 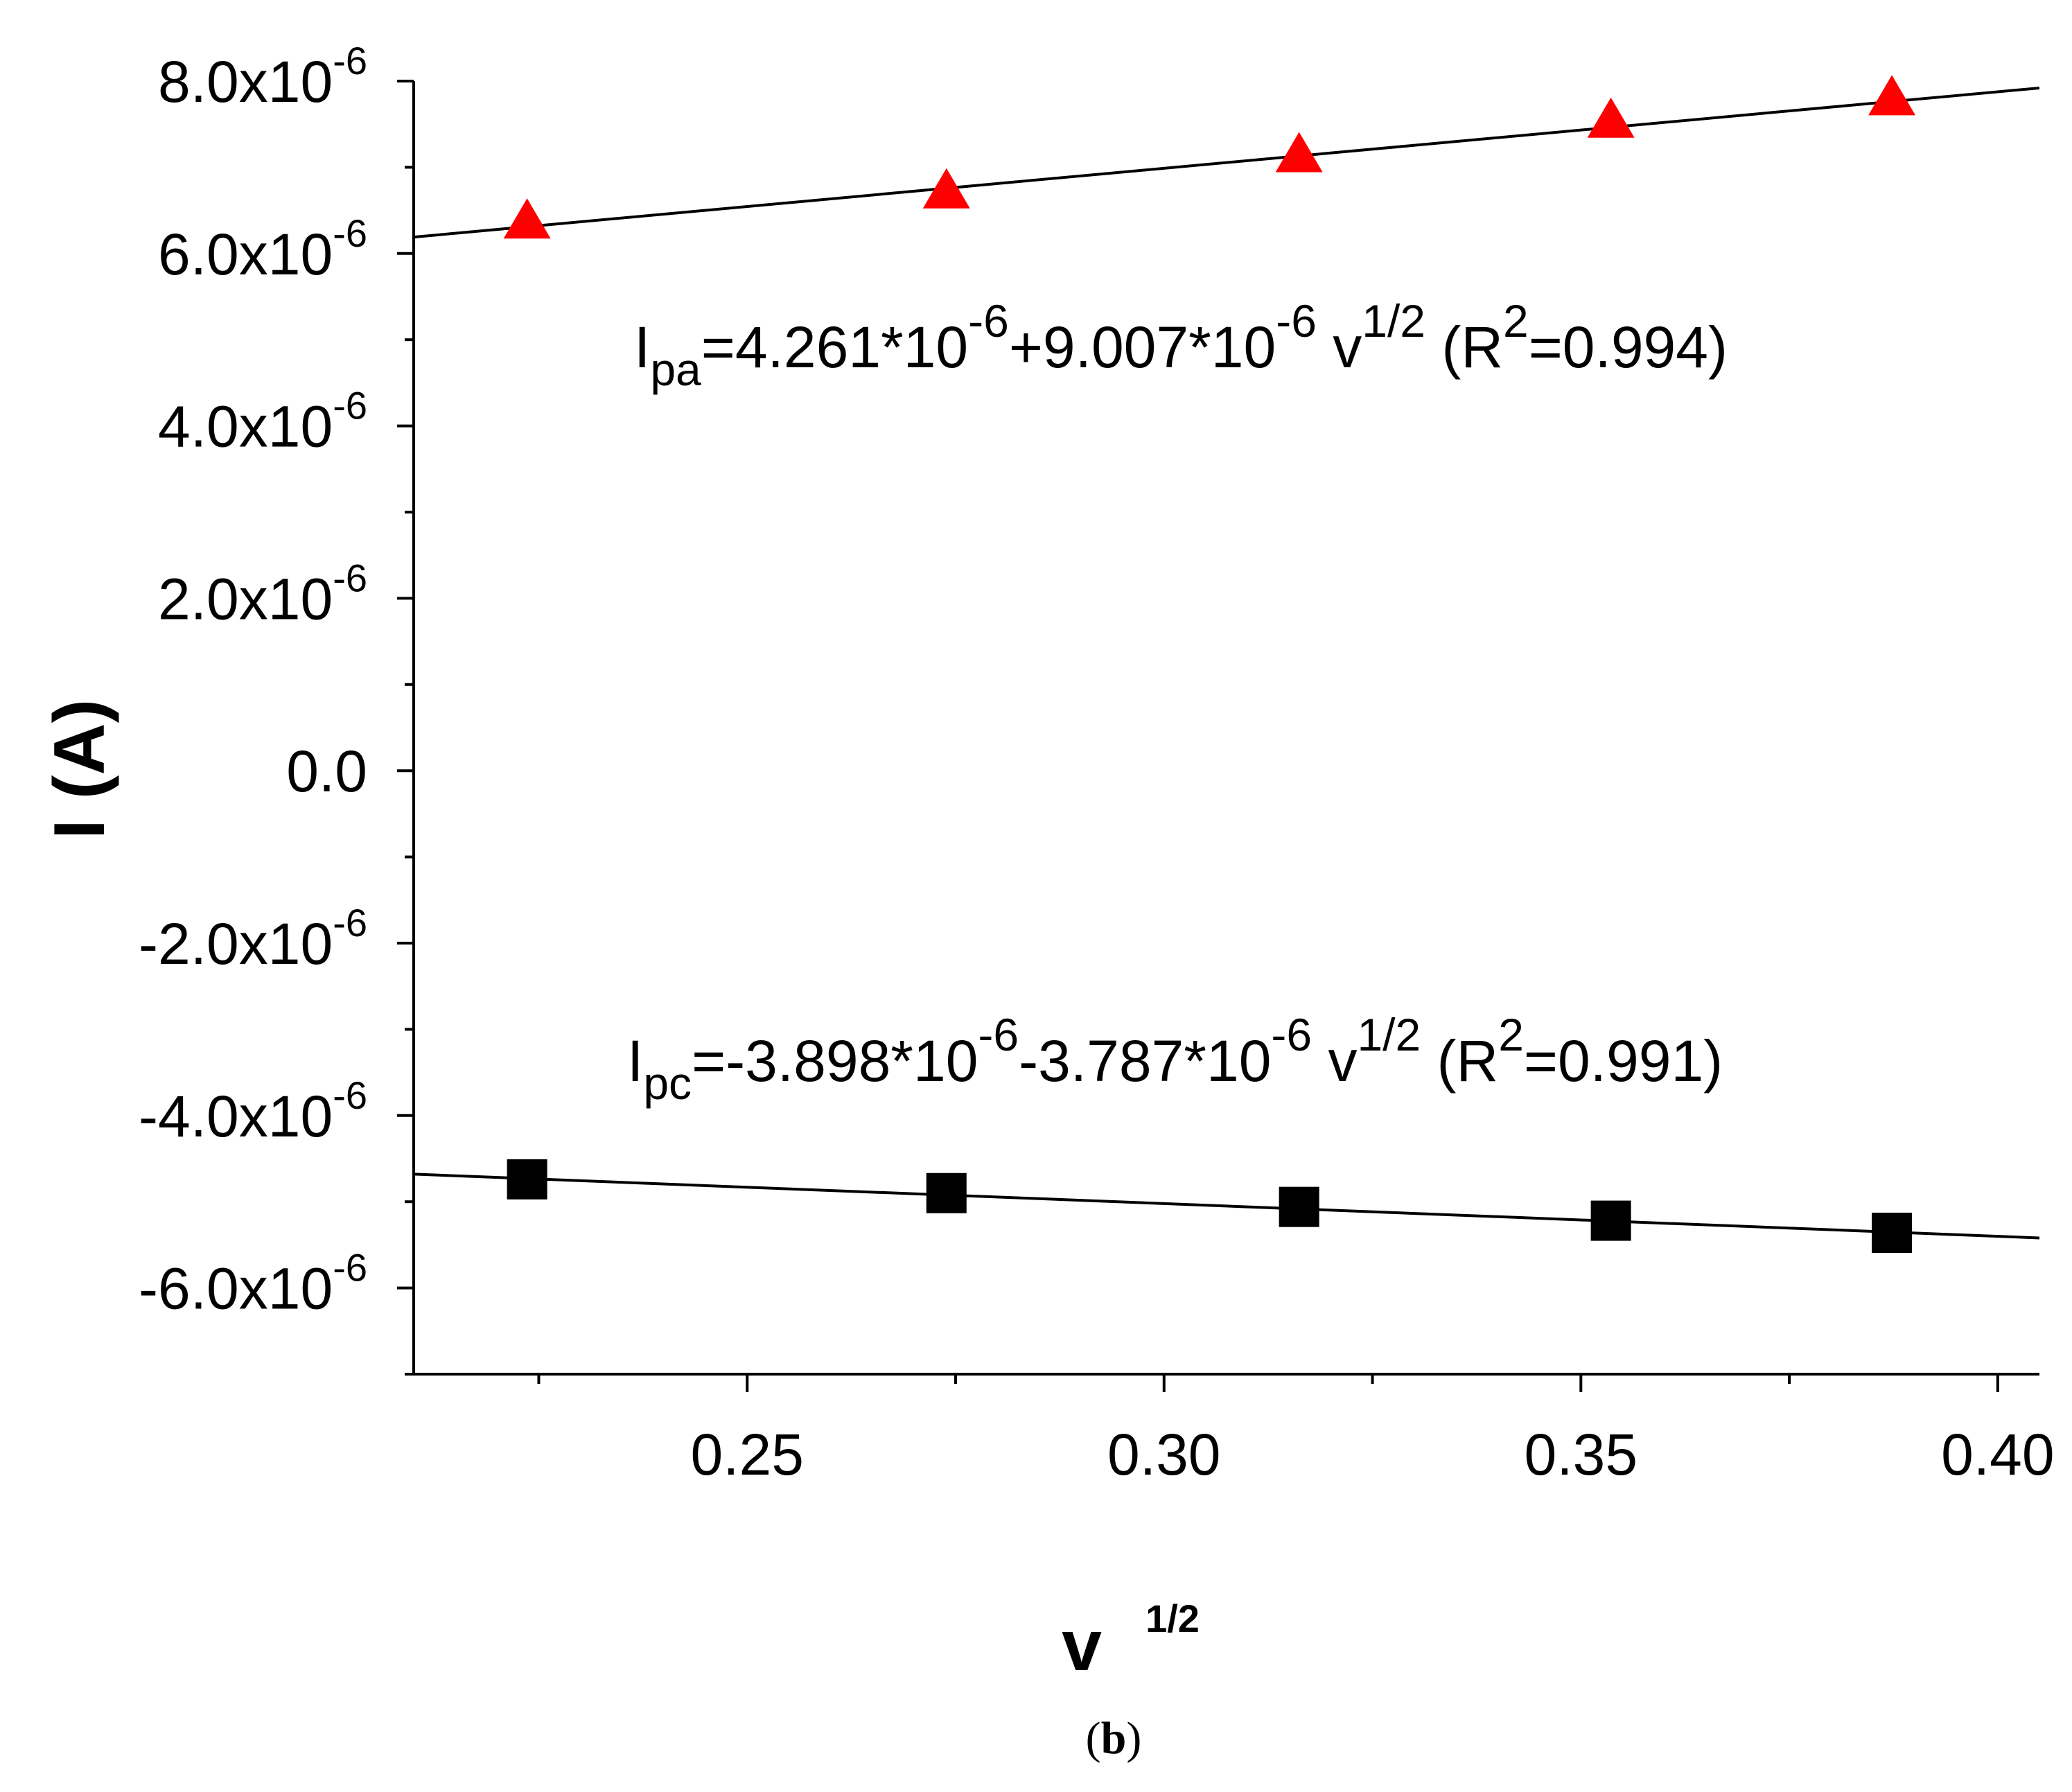 I want to click on x-axis-title-main: v, so click(x=1082, y=1646).